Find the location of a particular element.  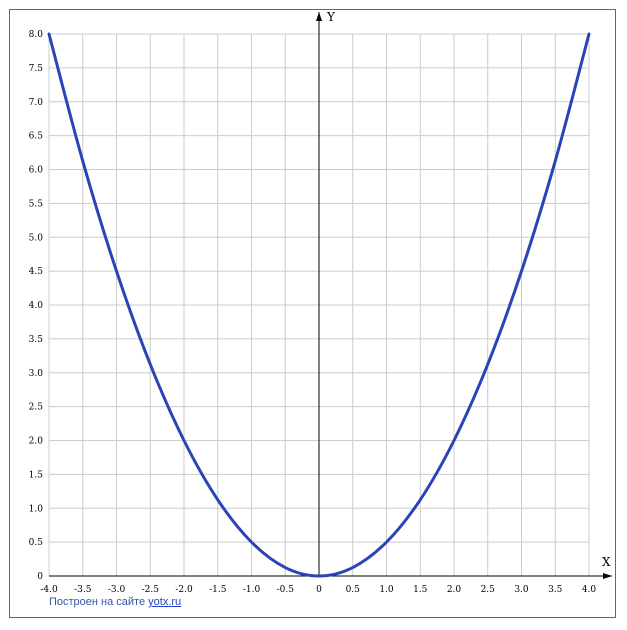

x-tick-label: 3.0 is located at coordinates (521, 590).